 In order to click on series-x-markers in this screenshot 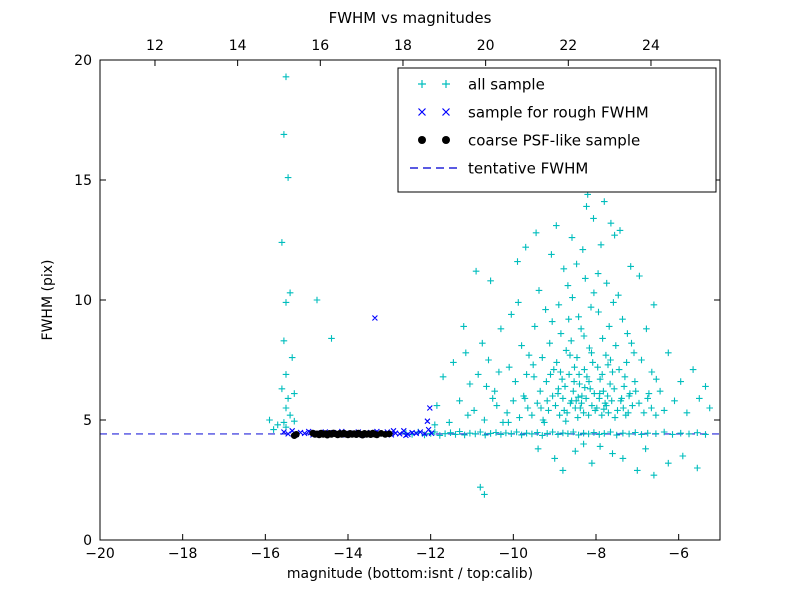, I will do `click(358, 377)`.